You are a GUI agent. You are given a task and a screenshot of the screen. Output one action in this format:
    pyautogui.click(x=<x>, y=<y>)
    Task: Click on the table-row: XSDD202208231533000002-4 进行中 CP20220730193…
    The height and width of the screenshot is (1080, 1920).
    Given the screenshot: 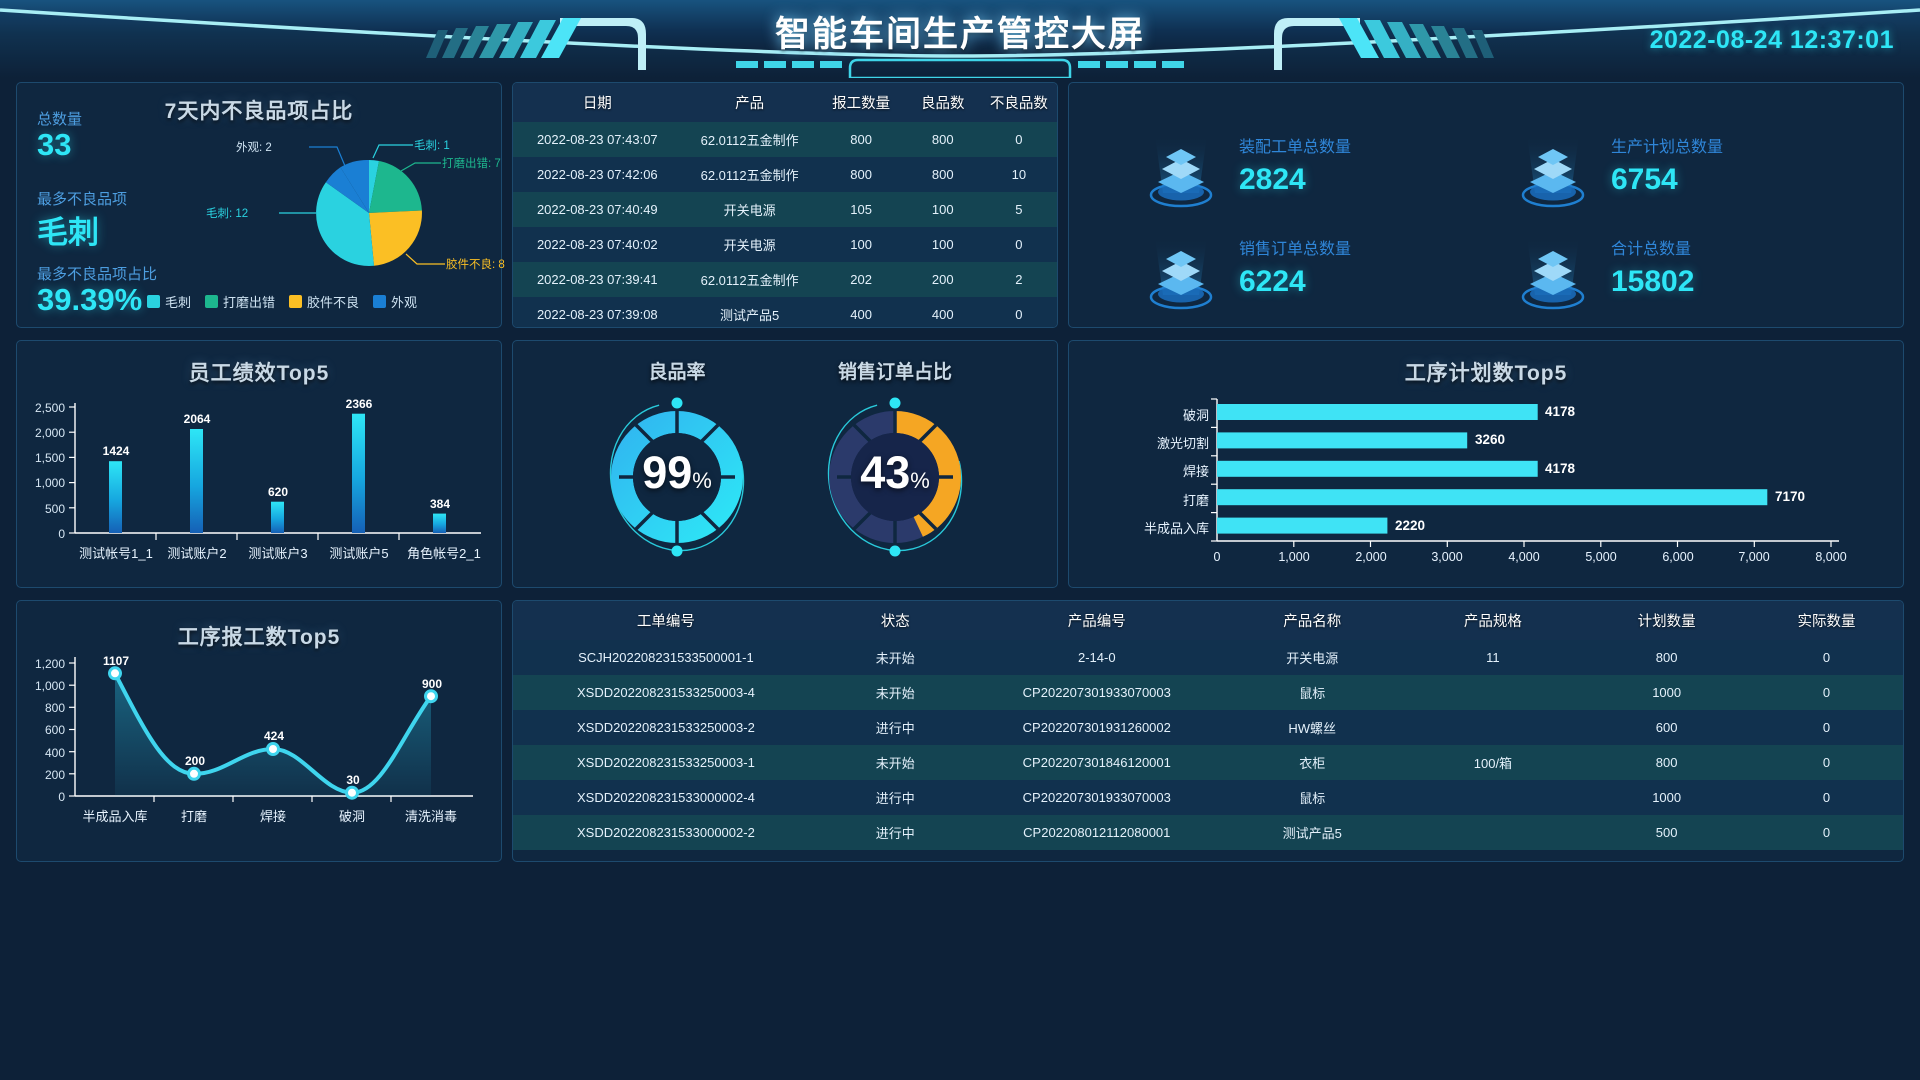 What is the action you would take?
    pyautogui.click(x=1208, y=797)
    